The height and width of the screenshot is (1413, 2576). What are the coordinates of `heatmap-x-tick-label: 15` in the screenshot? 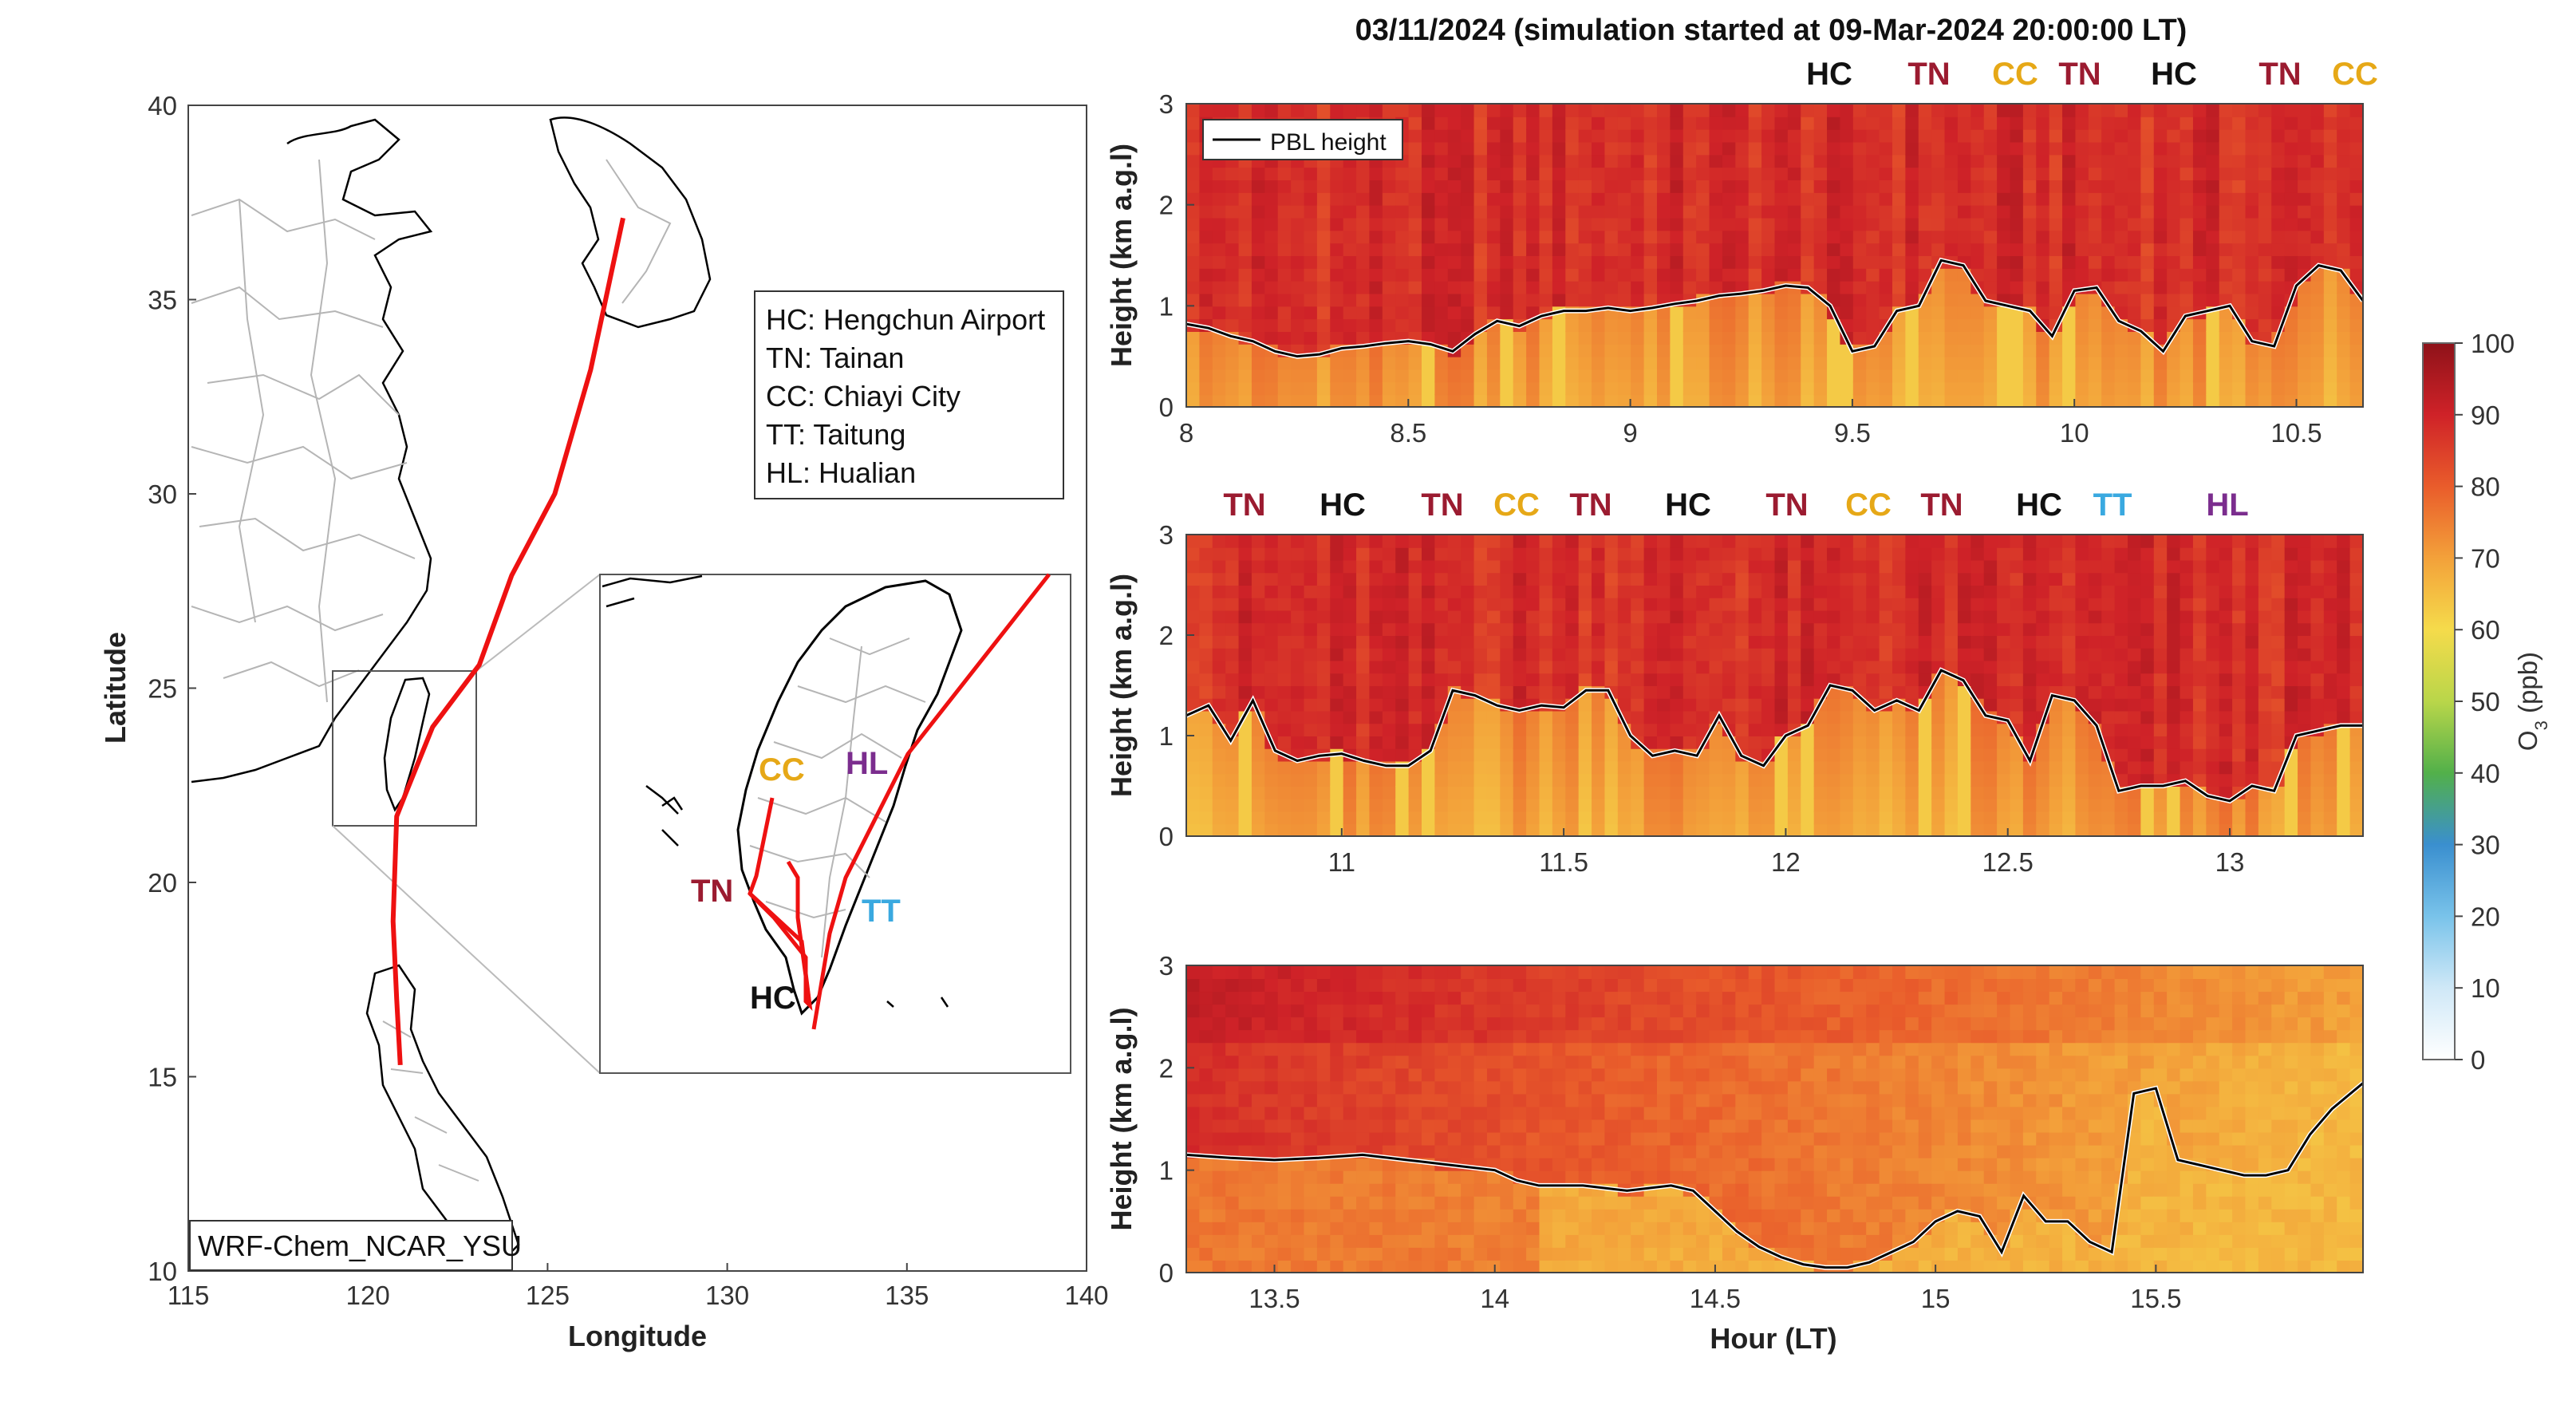 It's located at (1936, 1298).